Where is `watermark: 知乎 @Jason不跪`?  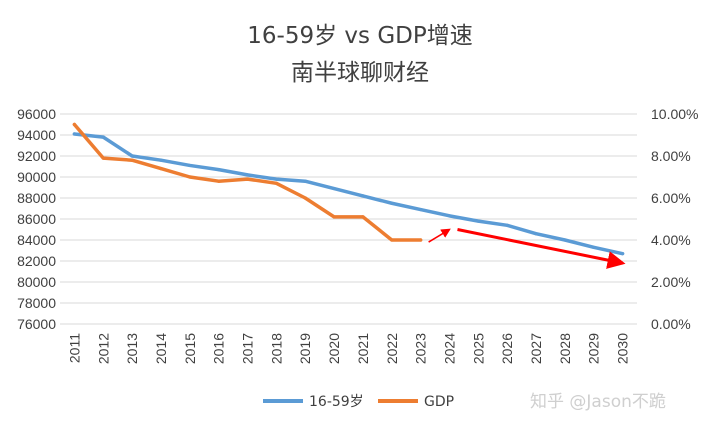 watermark: 知乎 @Jason不跪 is located at coordinates (598, 402).